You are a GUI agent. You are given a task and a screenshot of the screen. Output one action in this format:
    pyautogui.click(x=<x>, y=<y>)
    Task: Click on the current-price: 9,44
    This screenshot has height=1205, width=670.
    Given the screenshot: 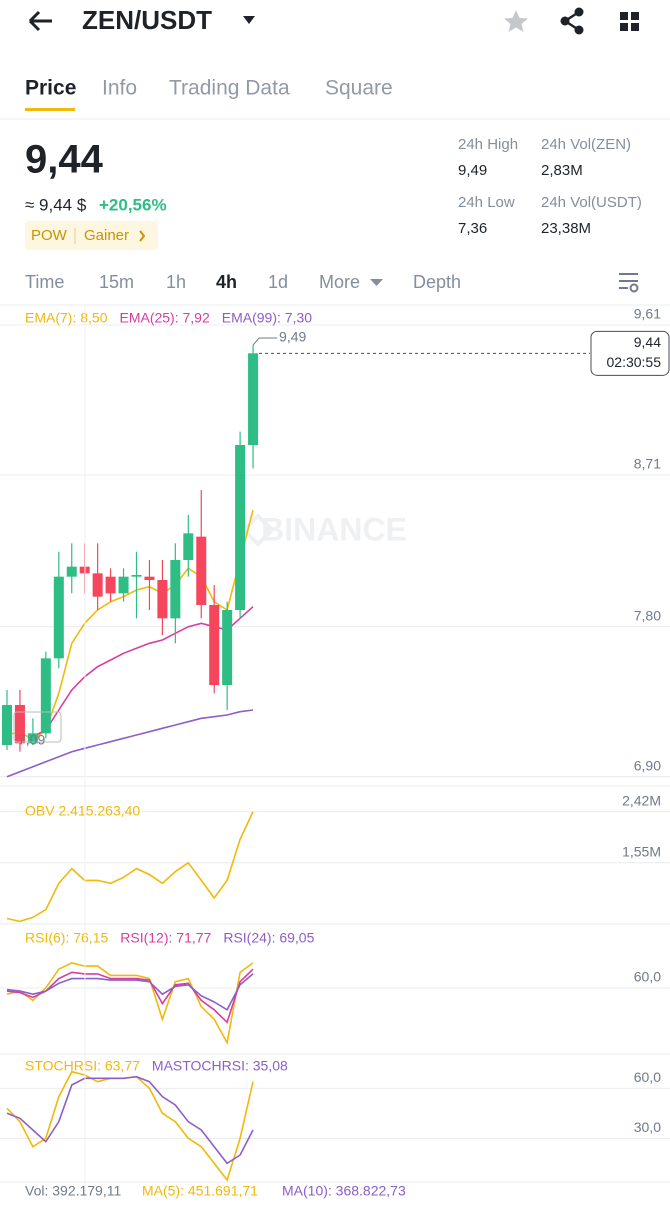 What is the action you would take?
    pyautogui.click(x=647, y=342)
    